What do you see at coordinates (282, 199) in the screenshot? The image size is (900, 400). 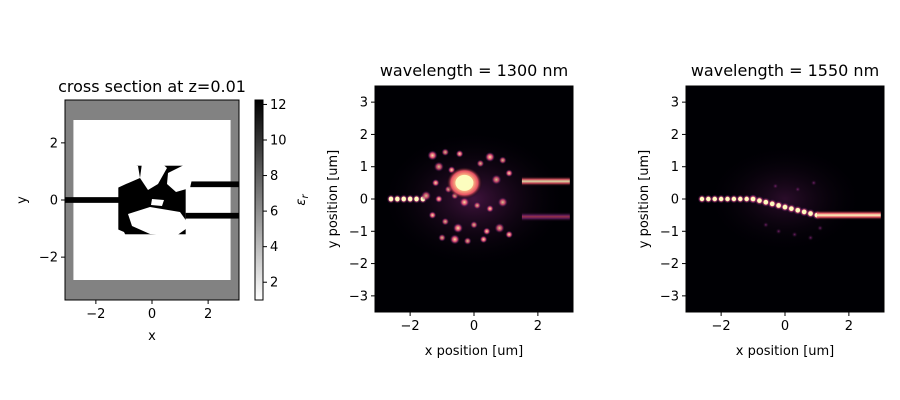 I see `colorbar: 2 4 6 8 10 12 εr` at bounding box center [282, 199].